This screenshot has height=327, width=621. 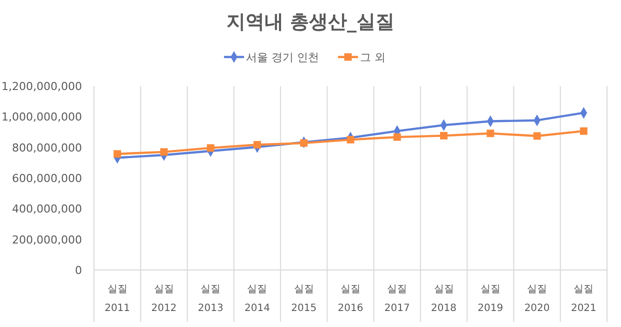 I want to click on y-tick-label: 400,000,000, so click(x=47, y=209).